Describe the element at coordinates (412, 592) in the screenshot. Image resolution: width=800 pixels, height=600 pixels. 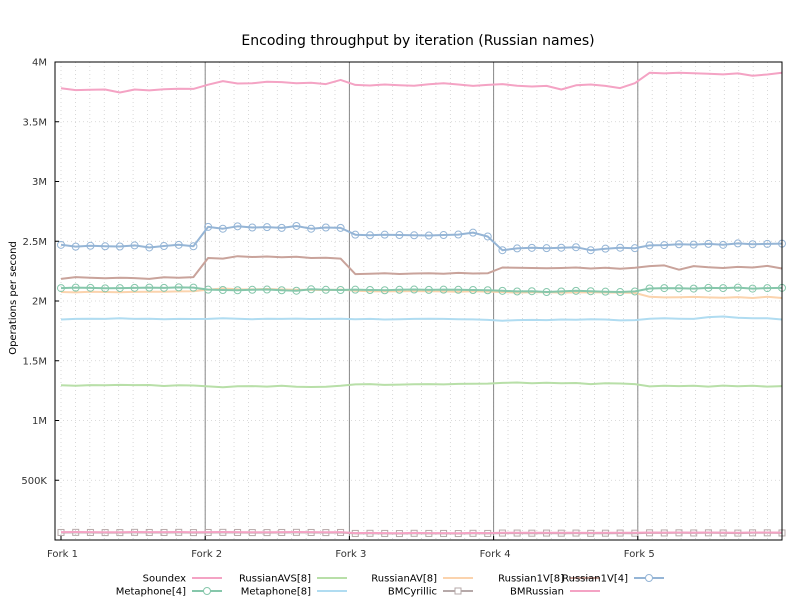
I see `legend-label: BMCyrillic` at that location.